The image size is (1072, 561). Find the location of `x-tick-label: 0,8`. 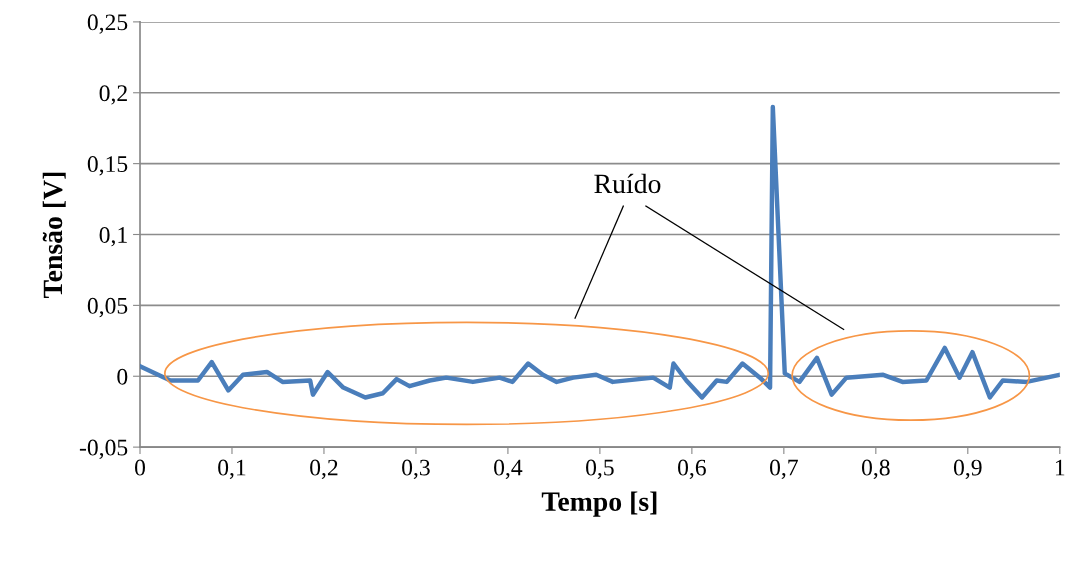

x-tick-label: 0,8 is located at coordinates (875, 469).